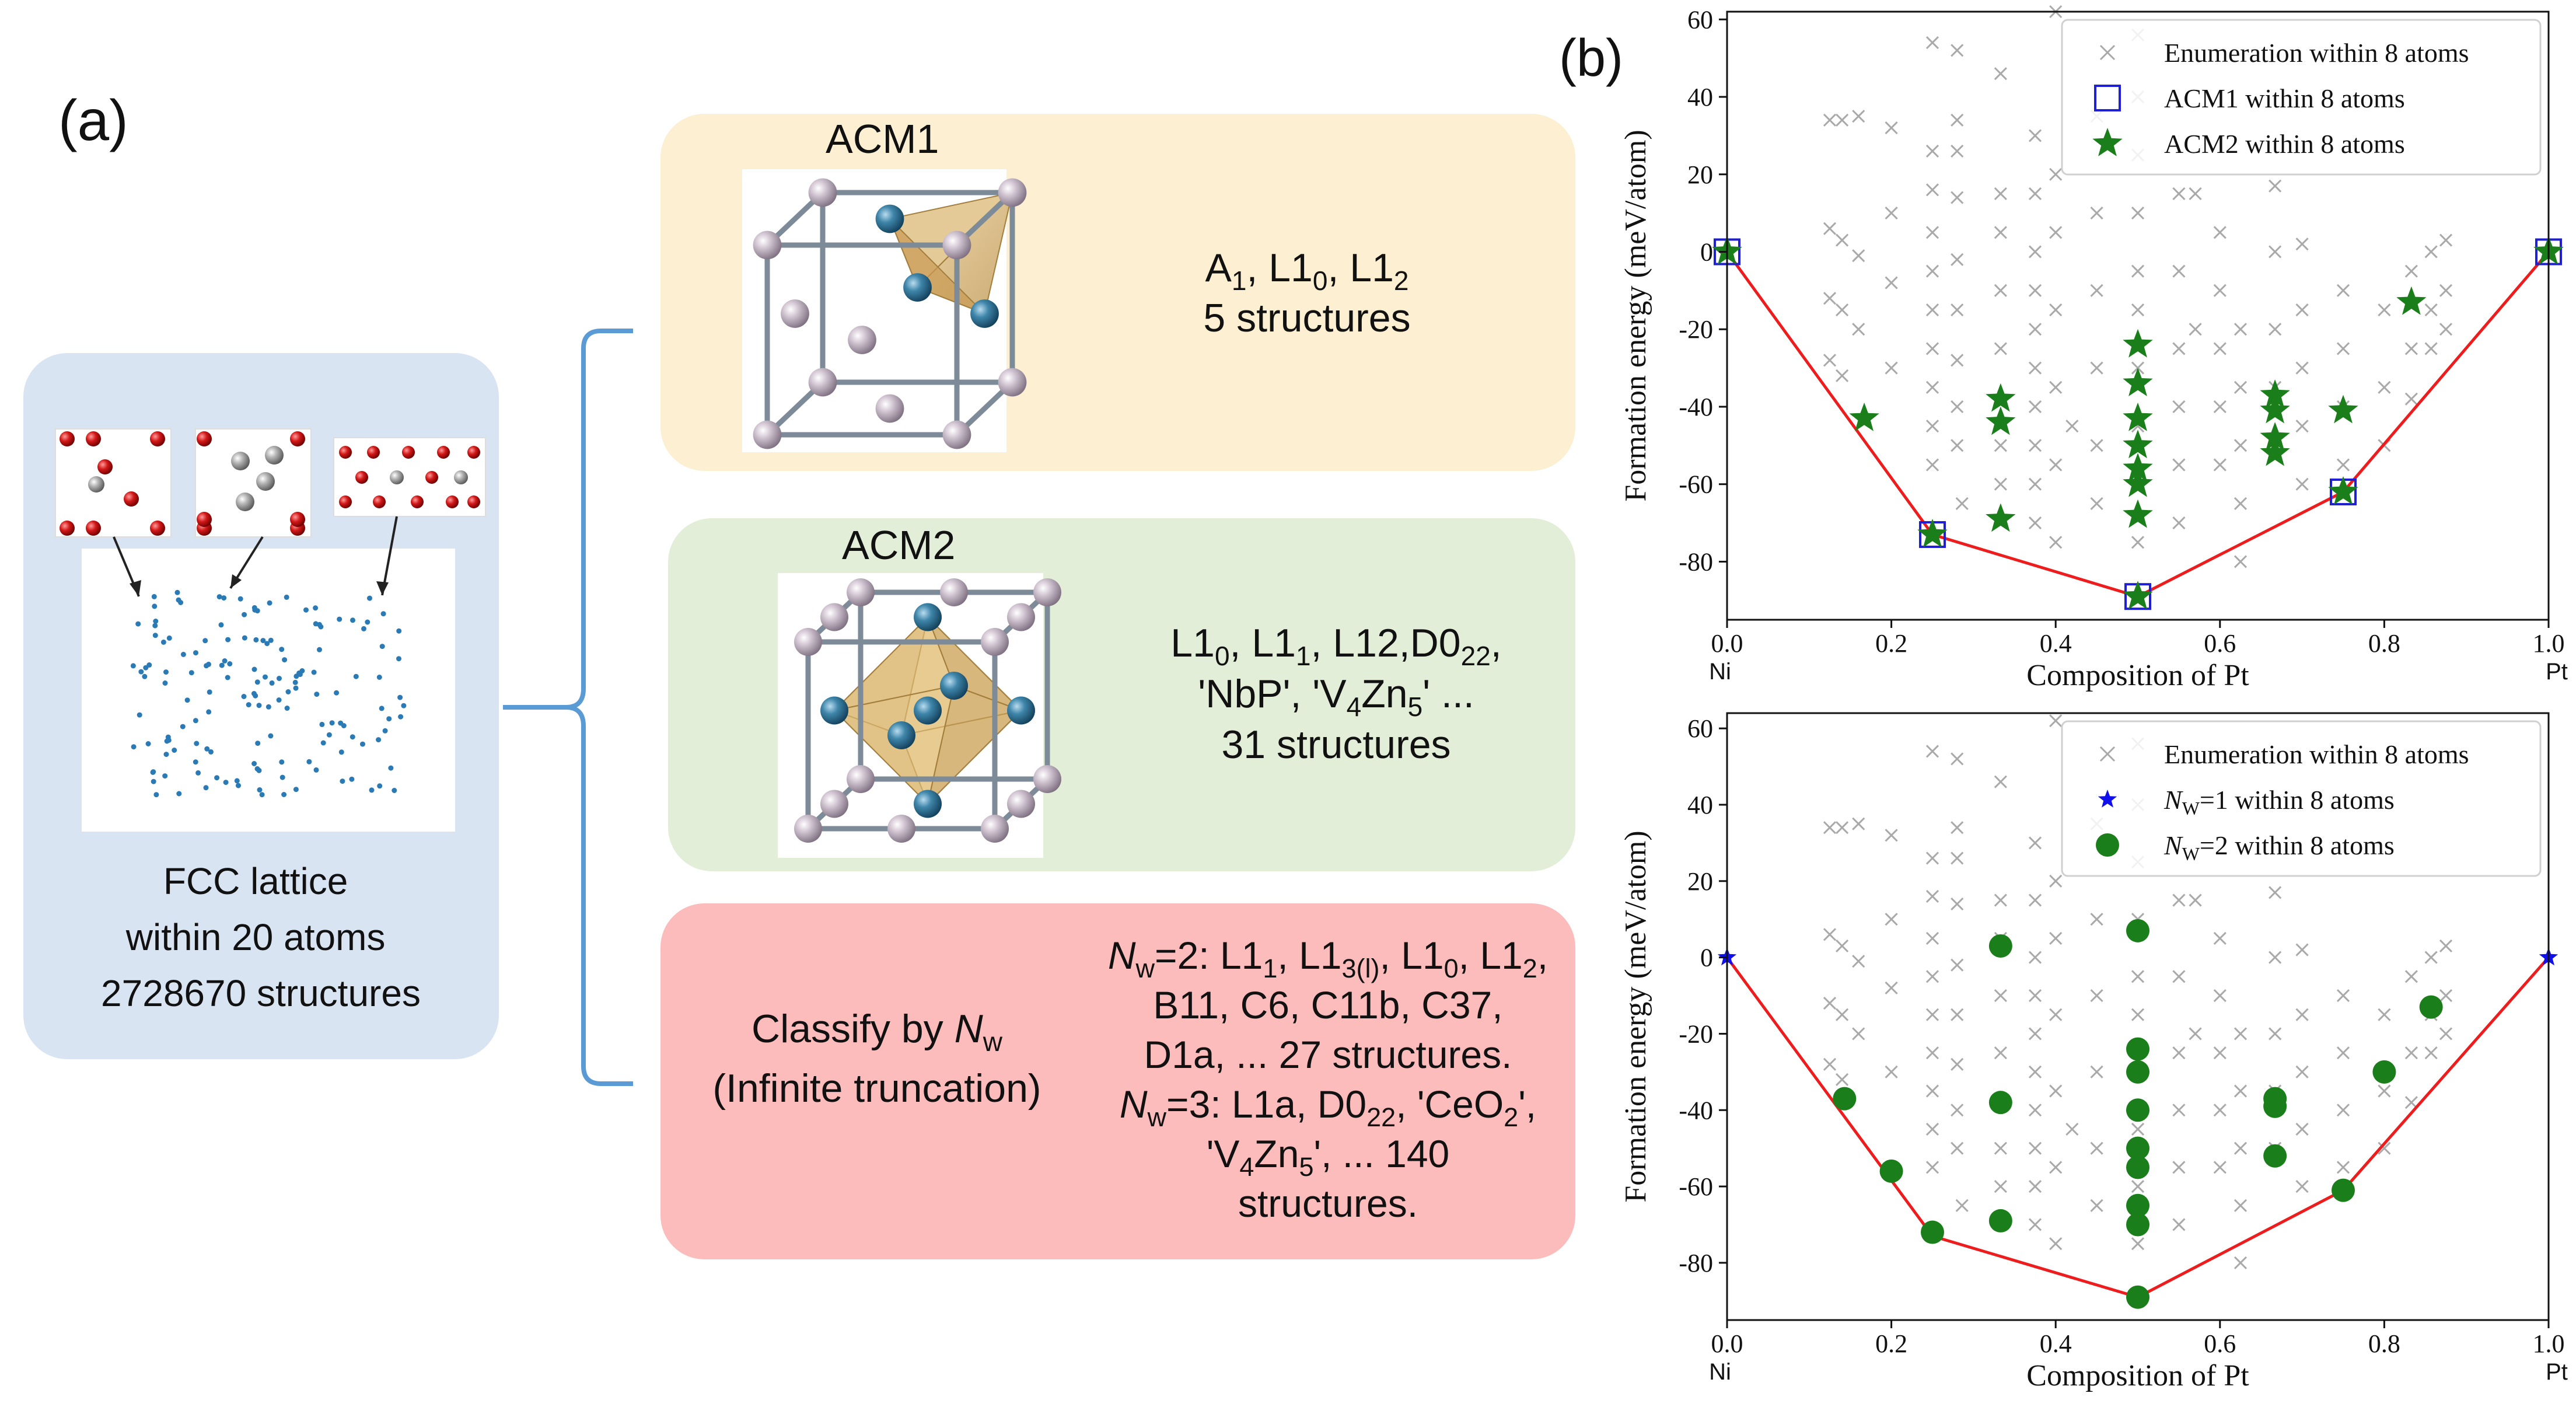 The height and width of the screenshot is (1407, 2576). I want to click on acm2-text-segment: 0, so click(1222, 656).